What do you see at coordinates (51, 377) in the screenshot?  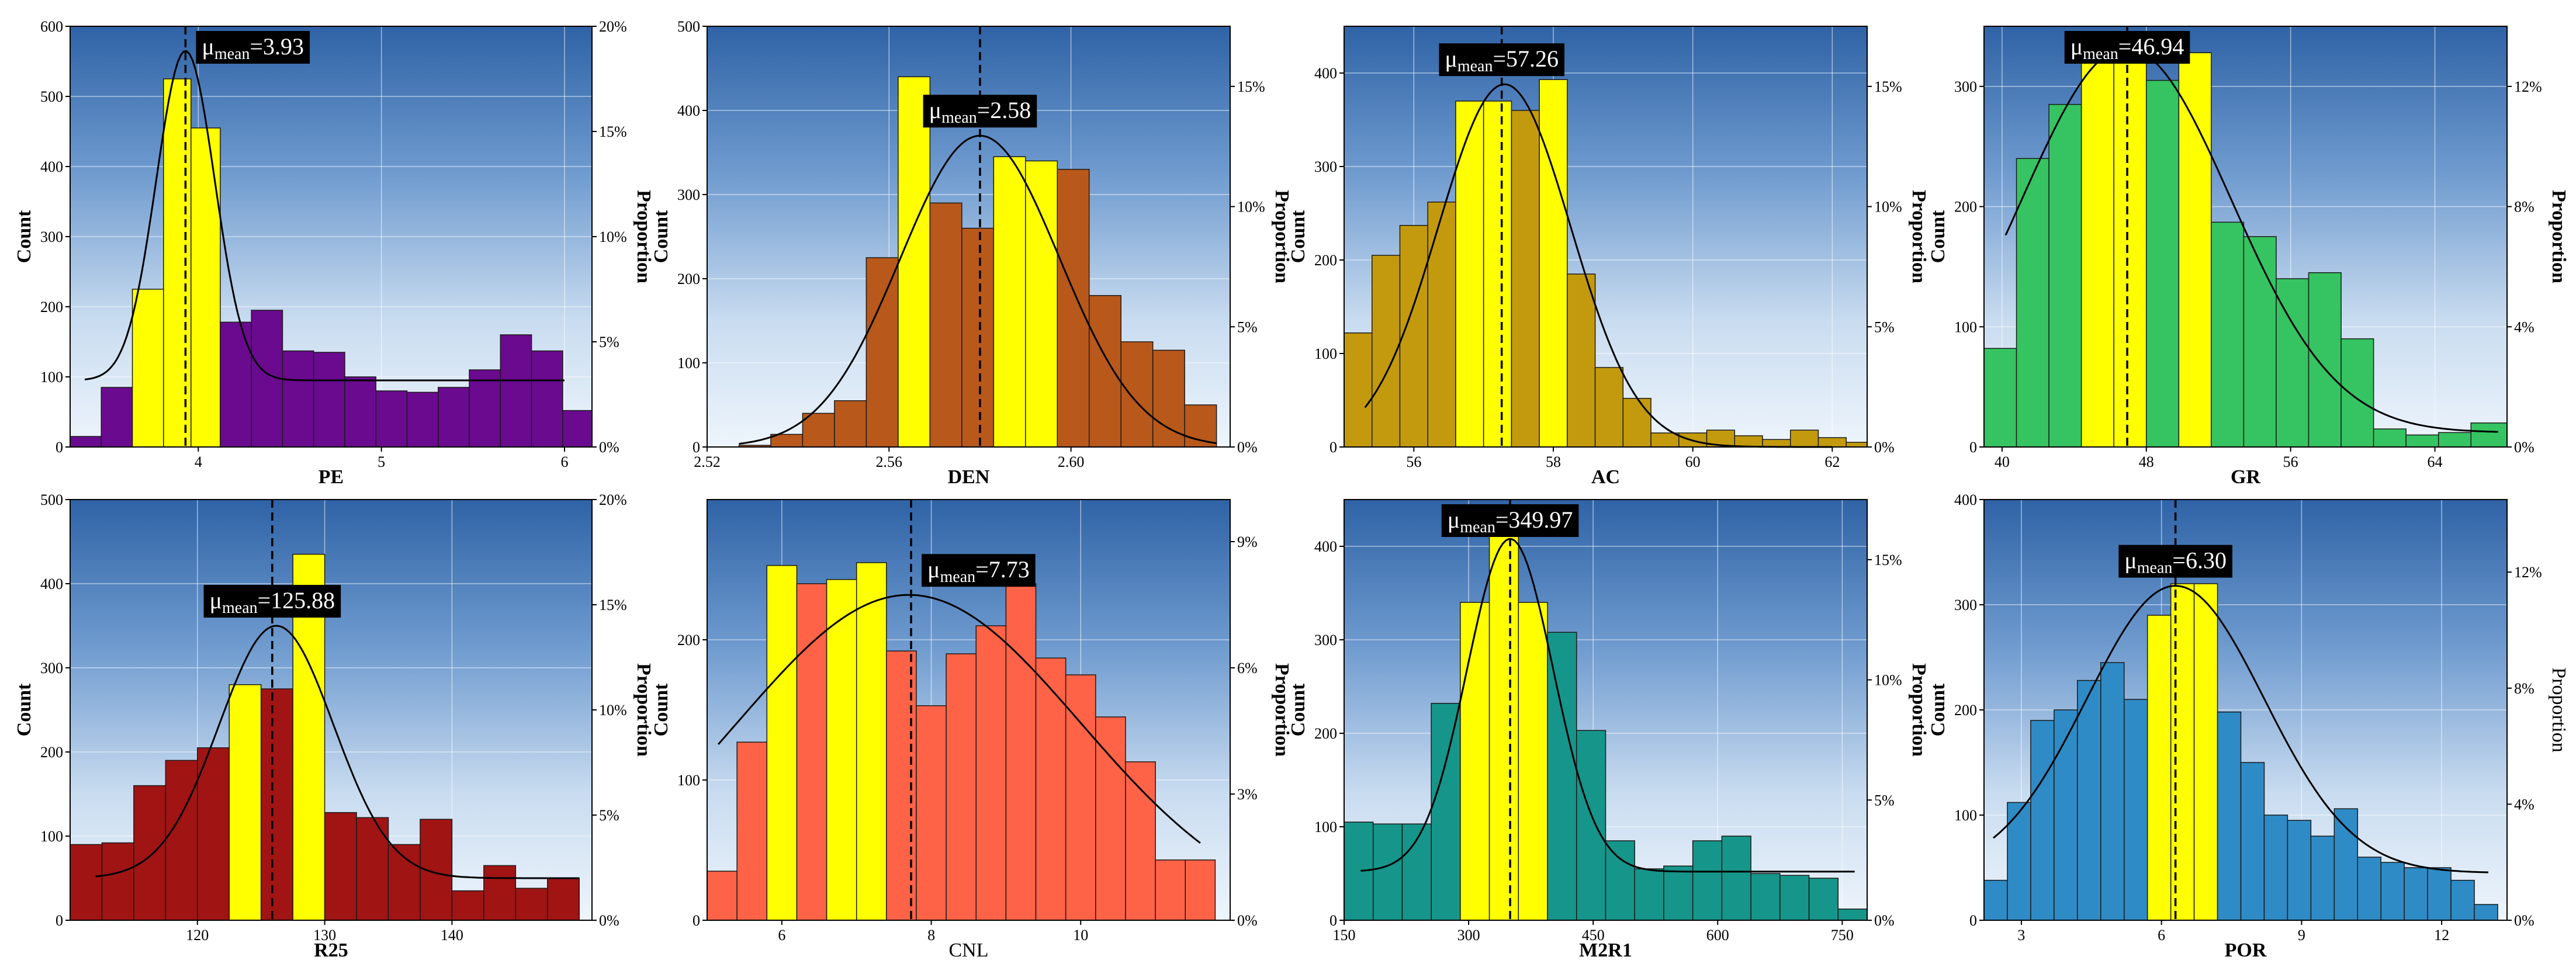 I see `y-tick-label: 100` at bounding box center [51, 377].